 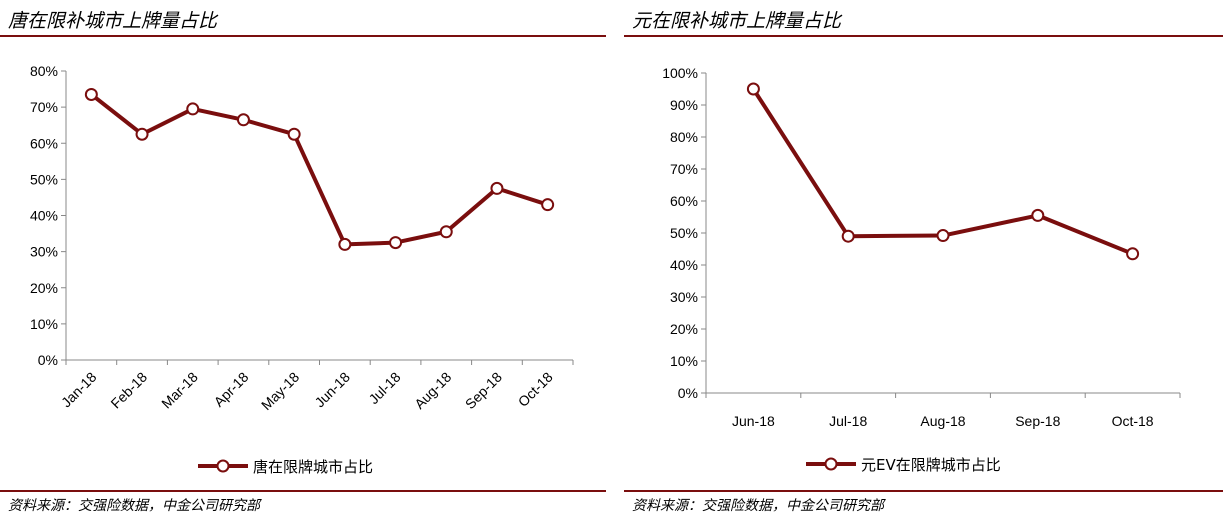 What do you see at coordinates (313, 467) in the screenshot?
I see `legend-label: 唐在限牌城市占比` at bounding box center [313, 467].